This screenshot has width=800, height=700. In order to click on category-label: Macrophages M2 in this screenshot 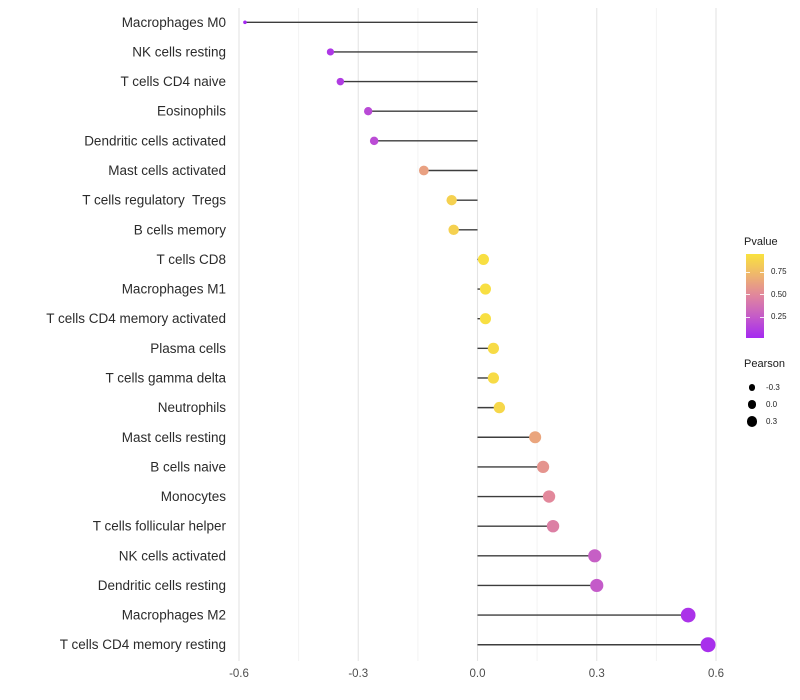, I will do `click(174, 615)`.